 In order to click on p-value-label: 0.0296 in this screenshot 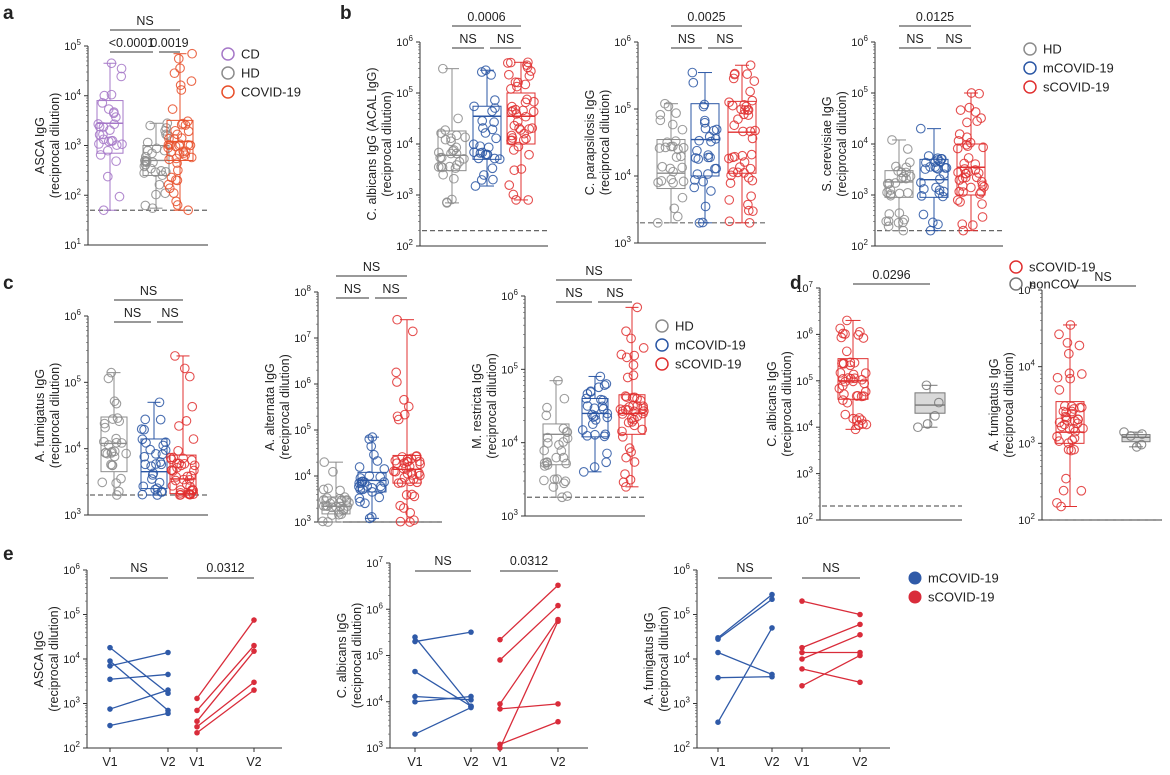, I will do `click(891, 275)`.